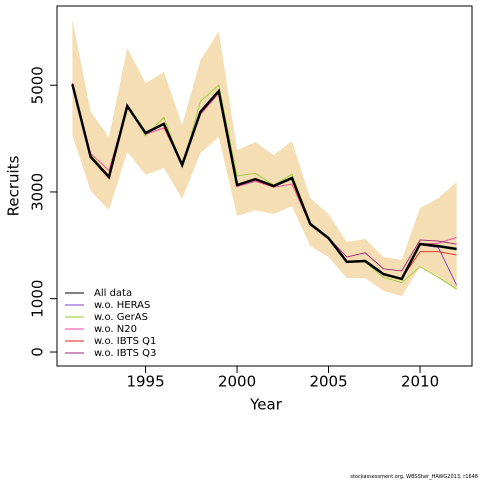 This screenshot has width=480, height=484. I want to click on y-tick-label: 0, so click(38, 352).